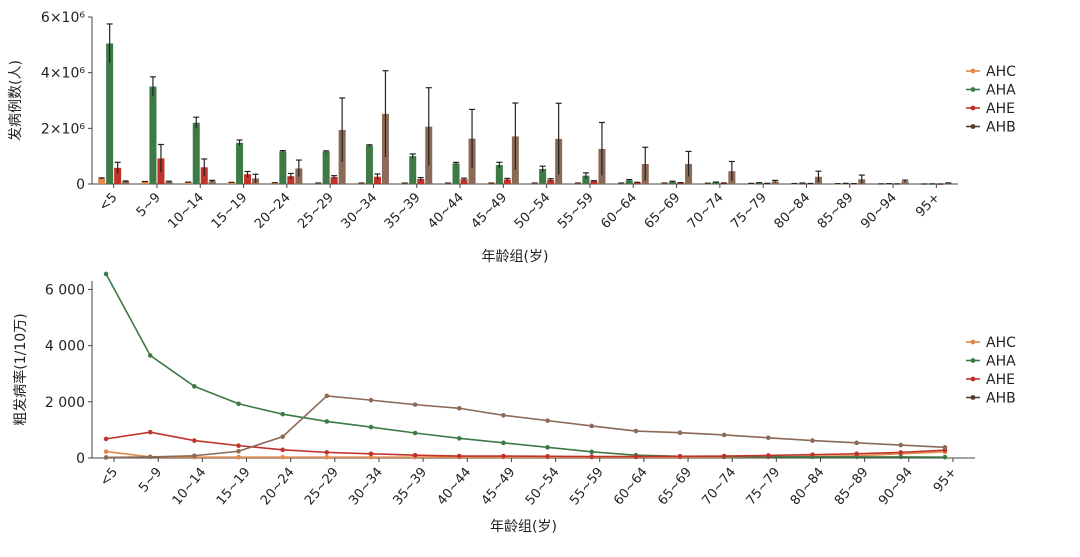 The height and width of the screenshot is (557, 1080). I want to click on x-tick-label: 55~59, so click(576, 211).